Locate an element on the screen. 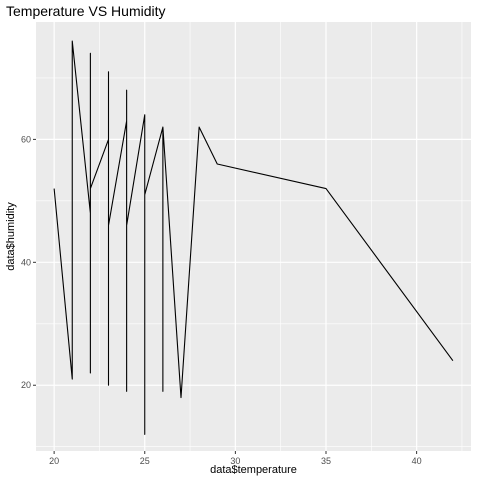  x-tick-label: 25 is located at coordinates (145, 461).